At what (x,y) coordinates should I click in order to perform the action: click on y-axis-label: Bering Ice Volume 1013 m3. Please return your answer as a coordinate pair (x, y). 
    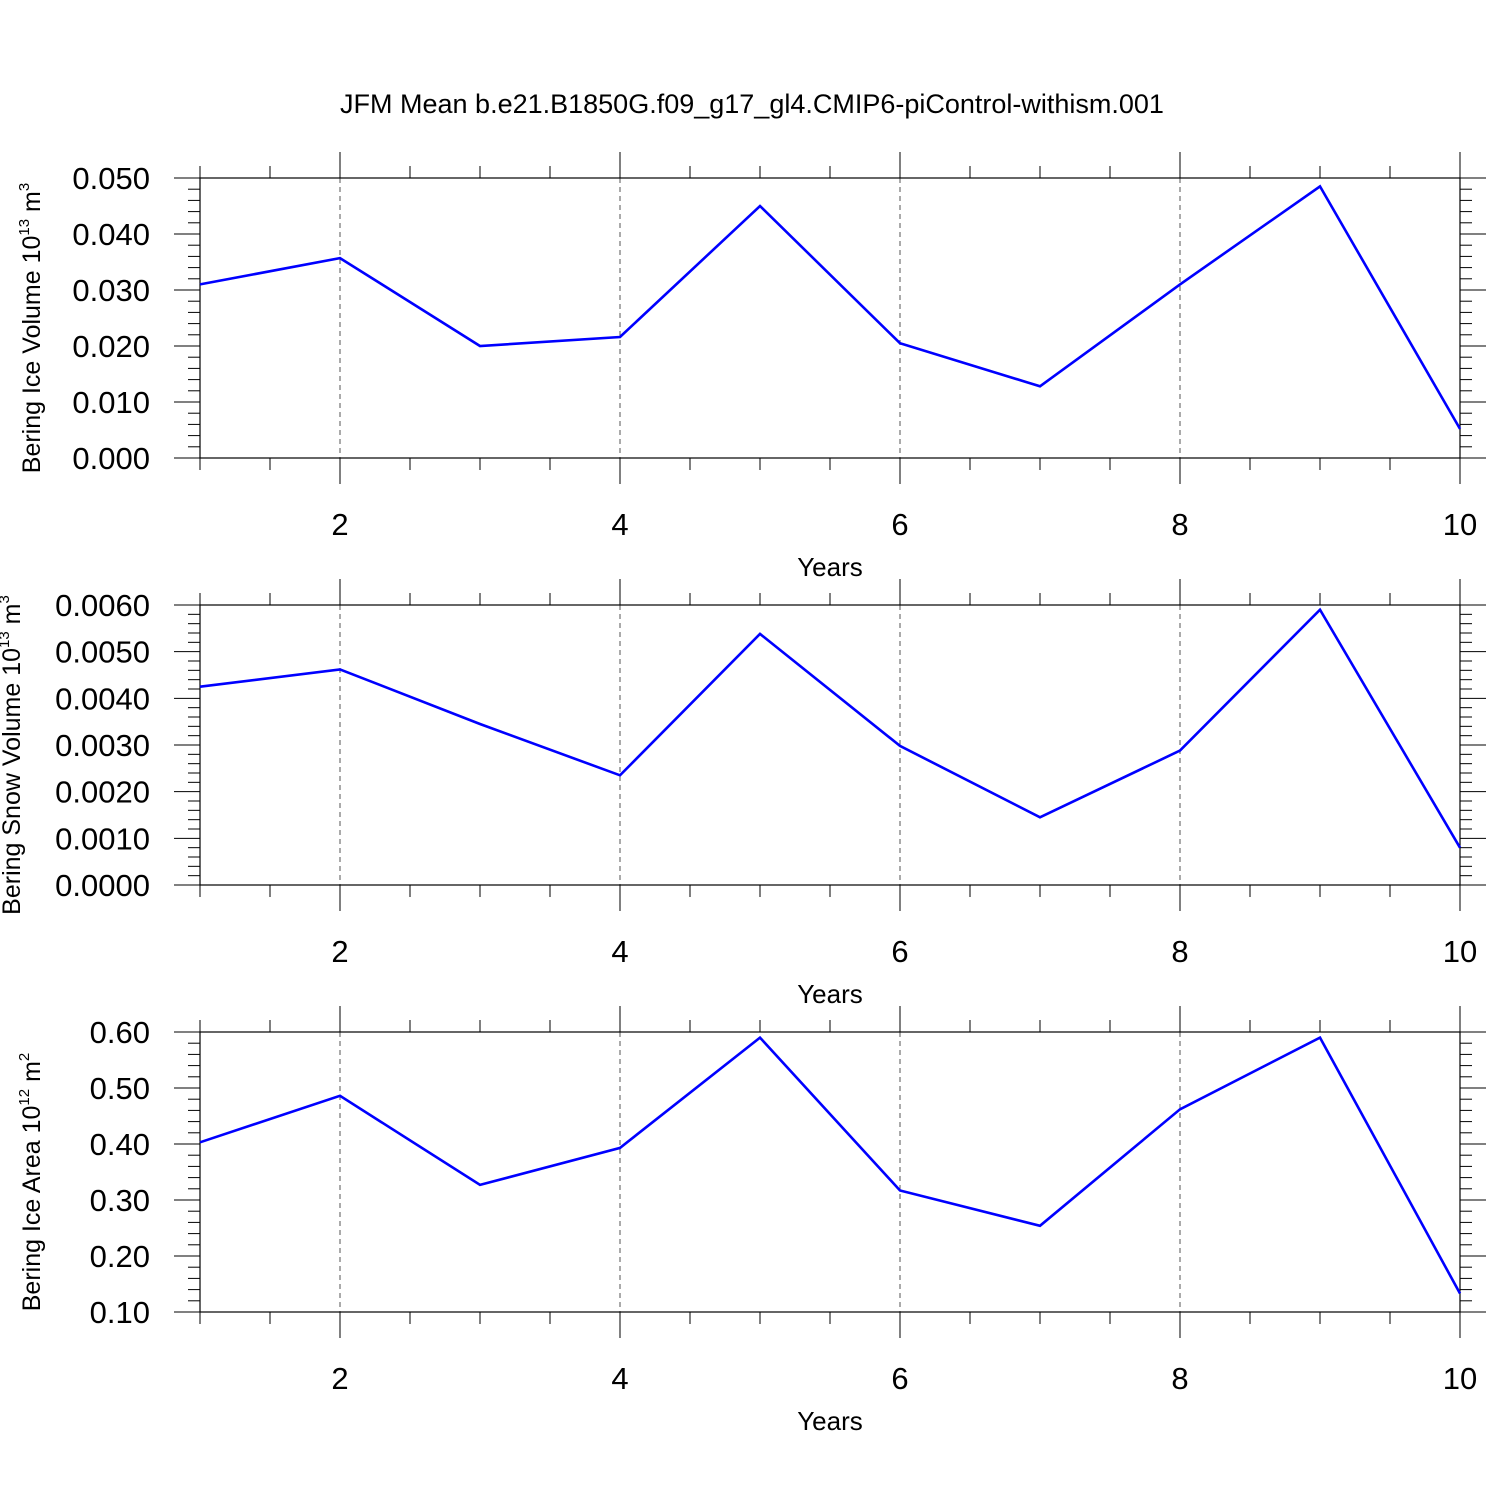
    Looking at the image, I should click on (31, 328).